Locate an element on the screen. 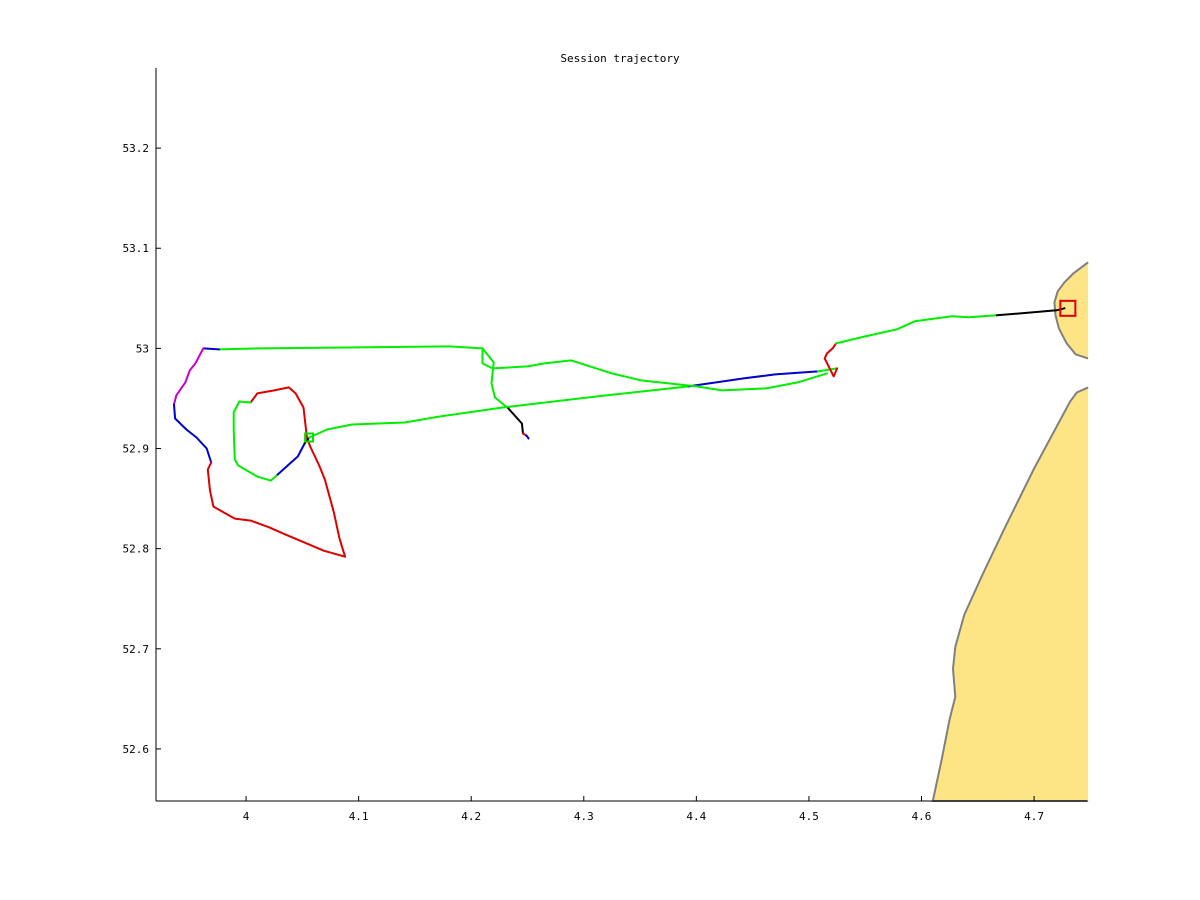 This screenshot has width=1200, height=900. land-mainland is located at coordinates (1010, 594).